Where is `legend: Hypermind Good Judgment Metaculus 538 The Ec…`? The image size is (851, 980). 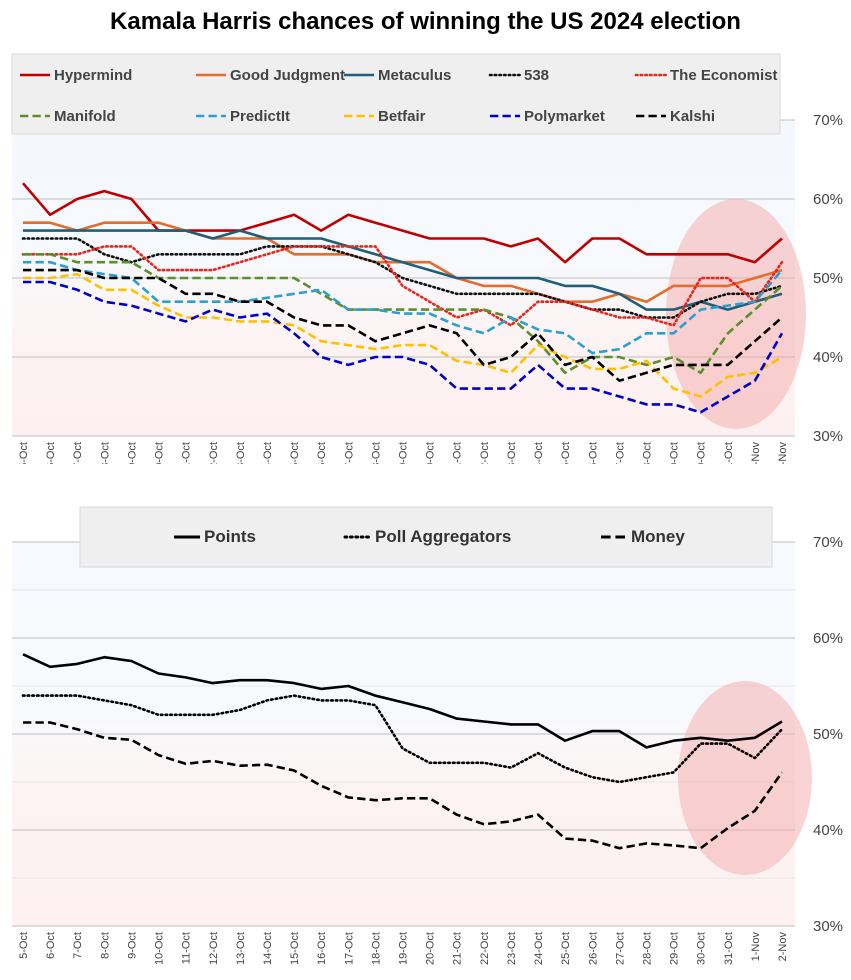
legend: Hypermind Good Judgment Metaculus 538 The Ec… is located at coordinates (399, 96).